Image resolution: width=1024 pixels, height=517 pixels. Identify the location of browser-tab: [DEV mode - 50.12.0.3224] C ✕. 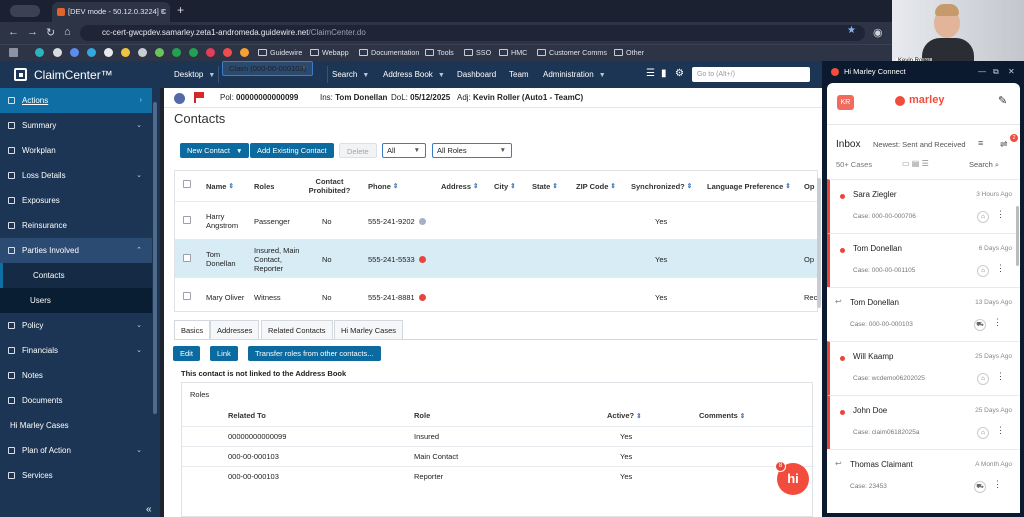
(111, 12).